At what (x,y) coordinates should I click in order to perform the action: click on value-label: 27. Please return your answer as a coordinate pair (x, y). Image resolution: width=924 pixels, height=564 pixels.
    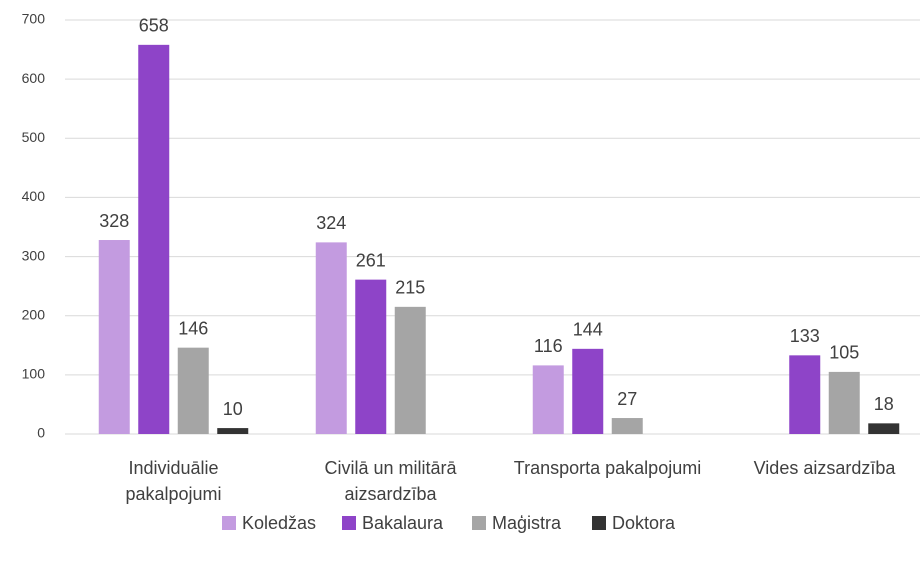
    Looking at the image, I should click on (627, 399).